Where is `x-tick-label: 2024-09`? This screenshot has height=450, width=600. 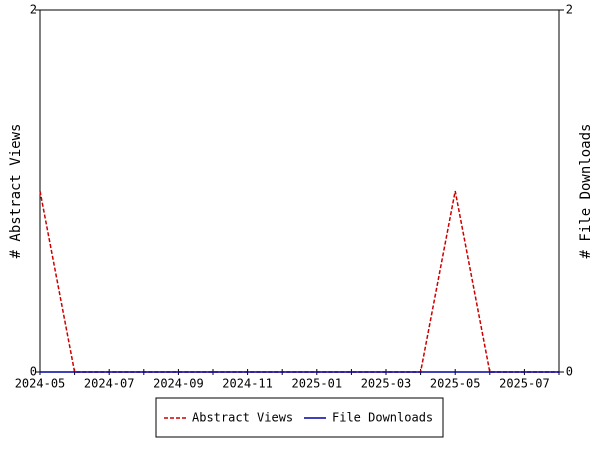 x-tick-label: 2024-09 is located at coordinates (178, 384).